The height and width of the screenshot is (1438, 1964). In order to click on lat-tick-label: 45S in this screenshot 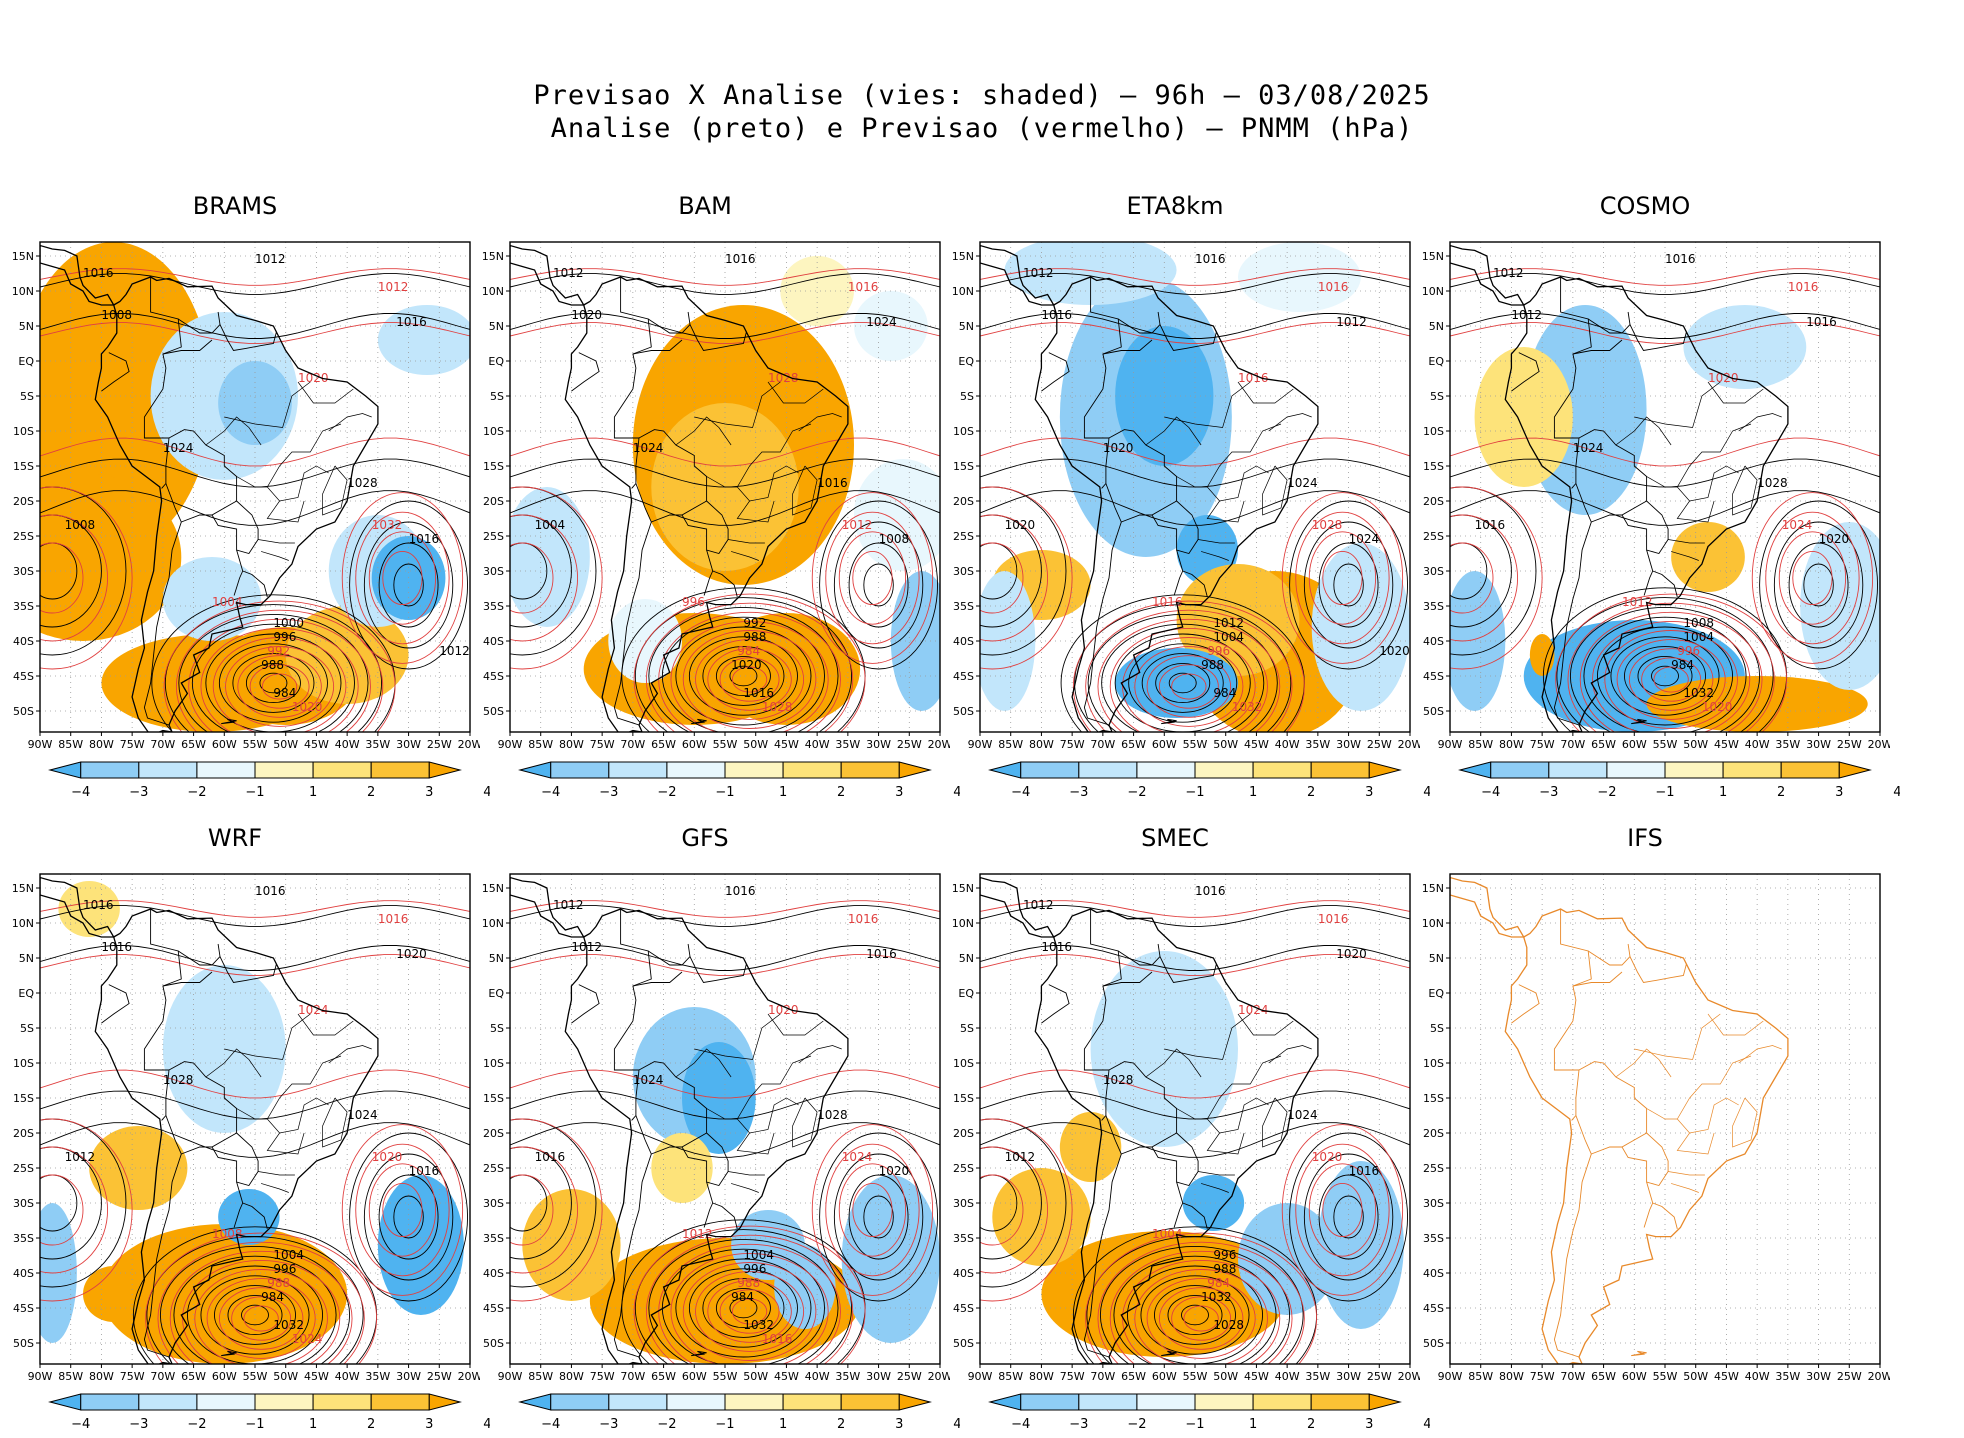, I will do `click(23, 1308)`.